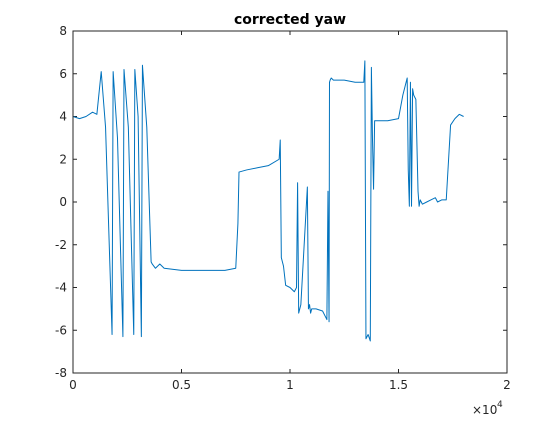 The height and width of the screenshot is (425, 560). Describe the element at coordinates (61, 288) in the screenshot. I see `y-tick-label: -4` at that location.